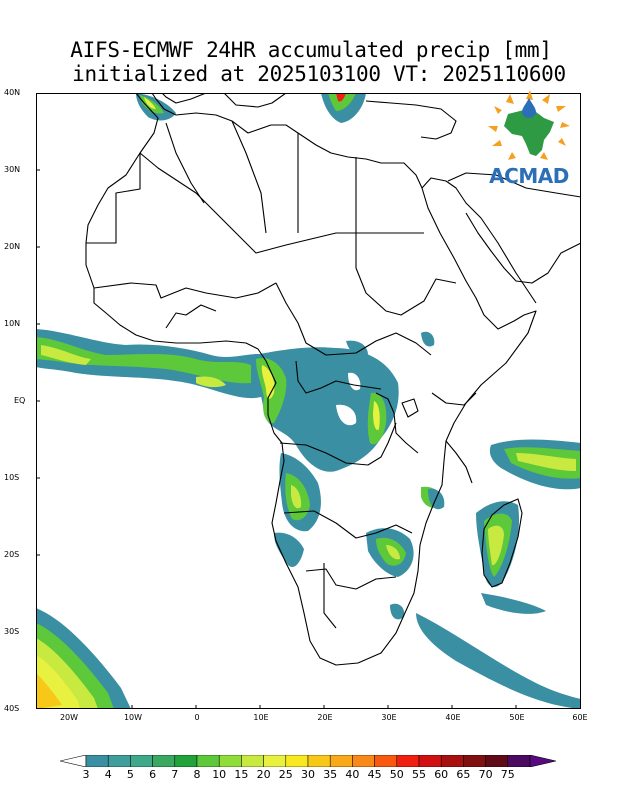 The height and width of the screenshot is (800, 618). Describe the element at coordinates (12, 554) in the screenshot. I see `lat-label: 20S` at that location.